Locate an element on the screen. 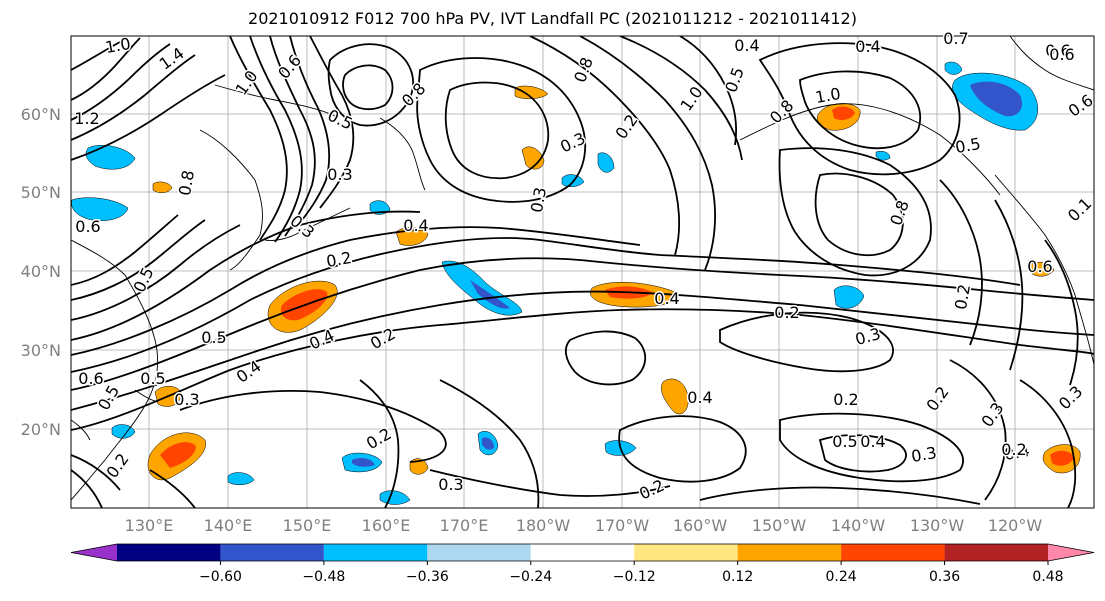 This screenshot has height=601, width=1105. lat-label: 40°N is located at coordinates (41, 271).